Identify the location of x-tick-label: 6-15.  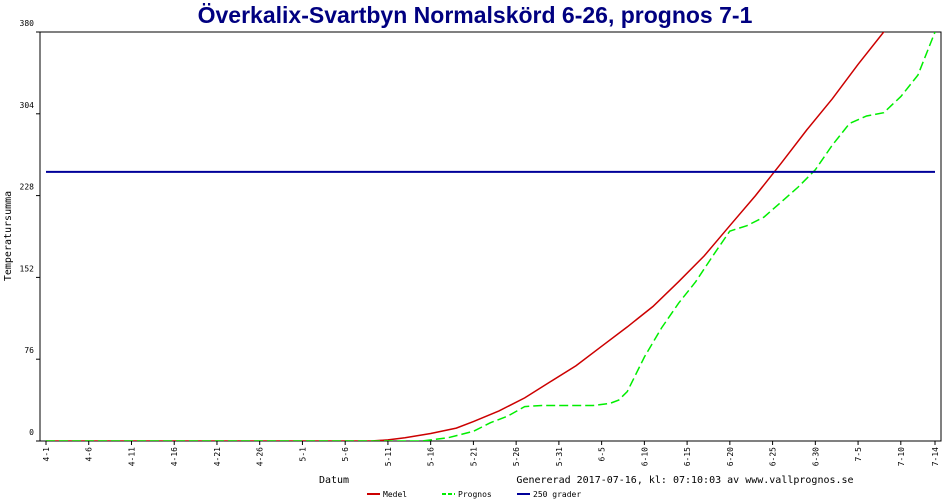
(687, 456).